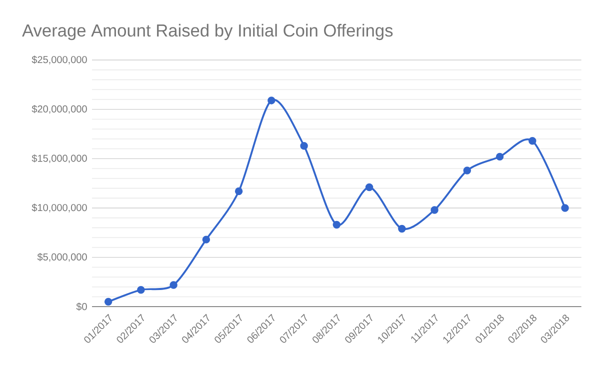 The width and height of the screenshot is (600, 371). I want to click on chart-title: Average Amount Raised by Initial Coin Offerings, so click(207, 32).